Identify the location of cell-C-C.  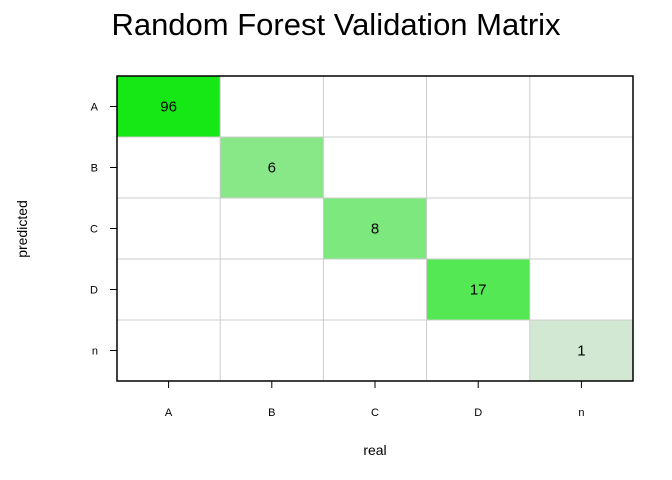
(375, 228).